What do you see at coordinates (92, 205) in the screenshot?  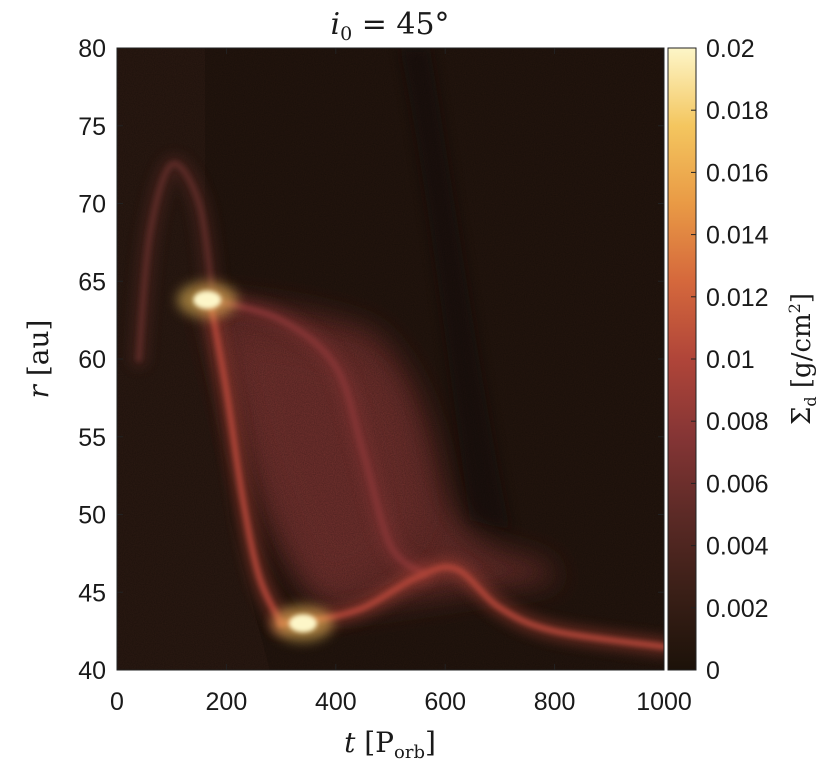 I see `y-tick-label: 70` at bounding box center [92, 205].